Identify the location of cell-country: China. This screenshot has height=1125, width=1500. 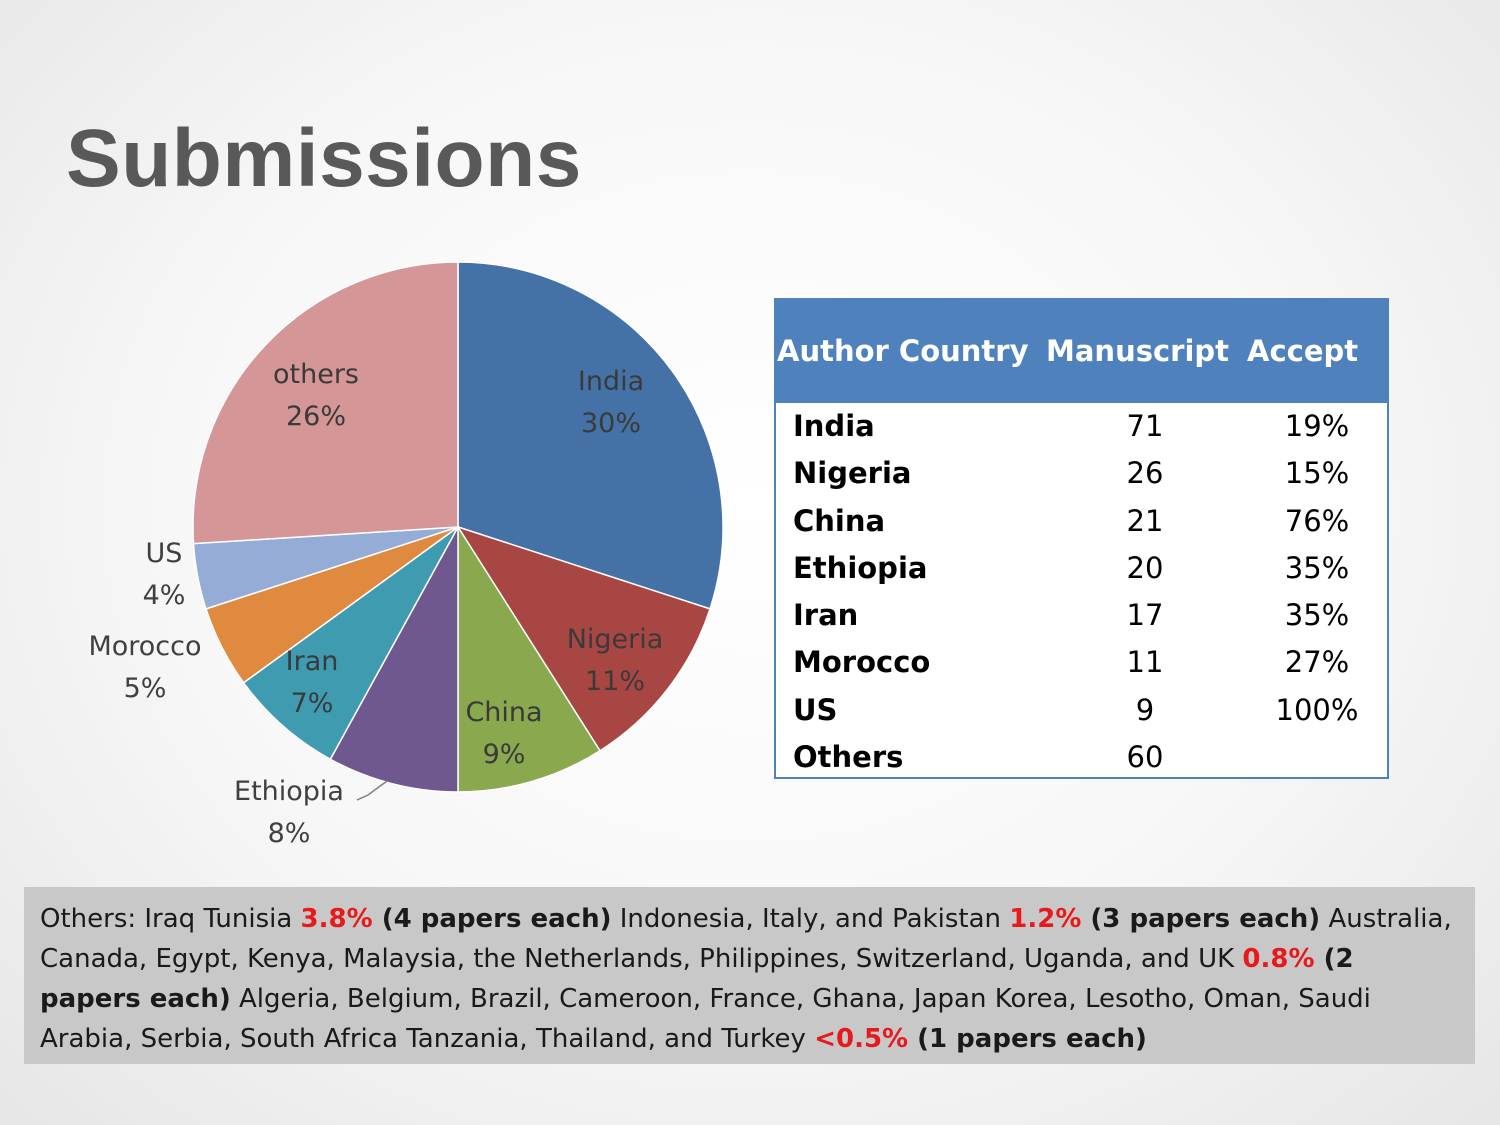
(839, 520).